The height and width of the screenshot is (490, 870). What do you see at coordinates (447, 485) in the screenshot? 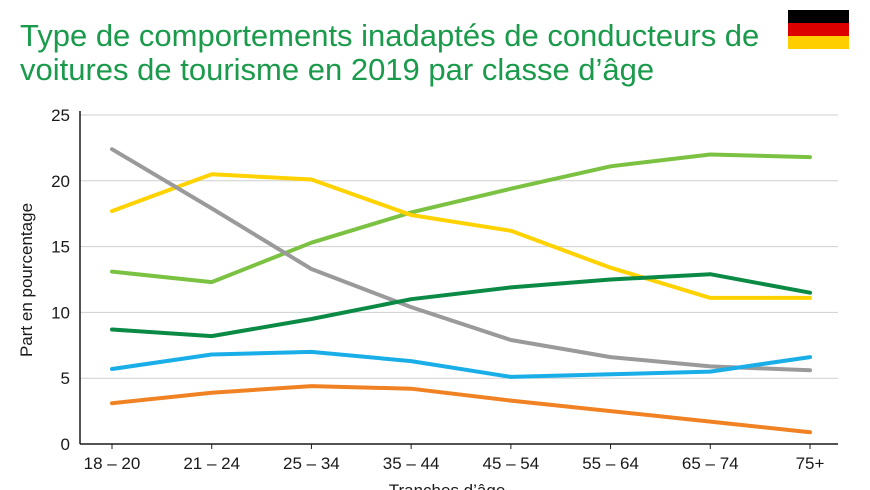
I see `x-axis-label: Tranches d’âge` at bounding box center [447, 485].